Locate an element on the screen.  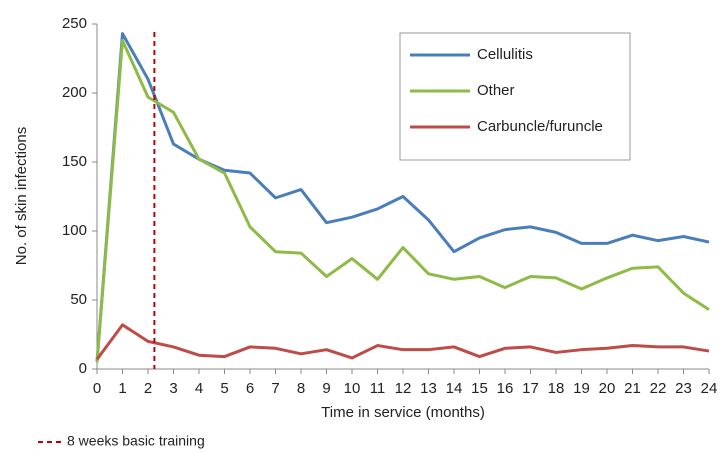
x-tick-label: 6 is located at coordinates (250, 388).